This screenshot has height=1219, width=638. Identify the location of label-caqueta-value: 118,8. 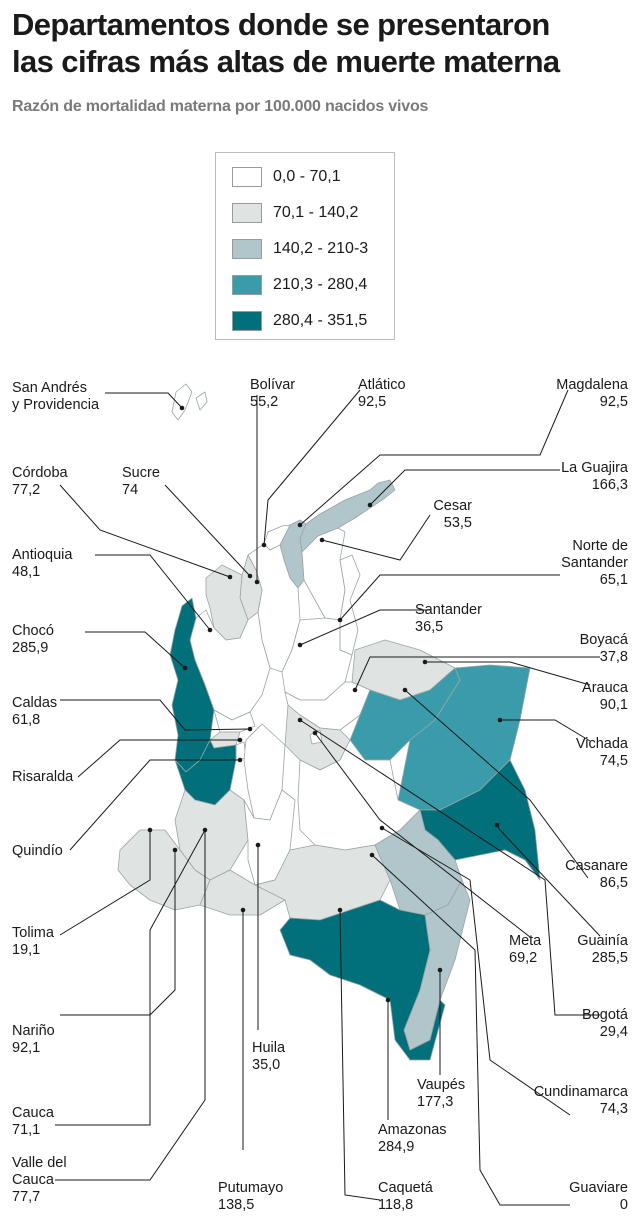
(396, 1205).